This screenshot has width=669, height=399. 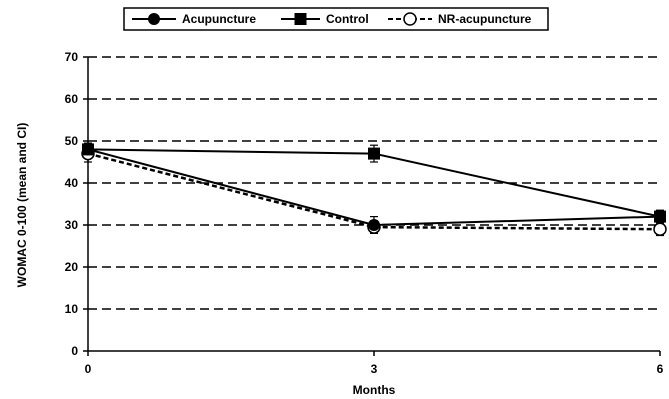 What do you see at coordinates (154, 19) in the screenshot?
I see `legend-marker-acupuncture` at bounding box center [154, 19].